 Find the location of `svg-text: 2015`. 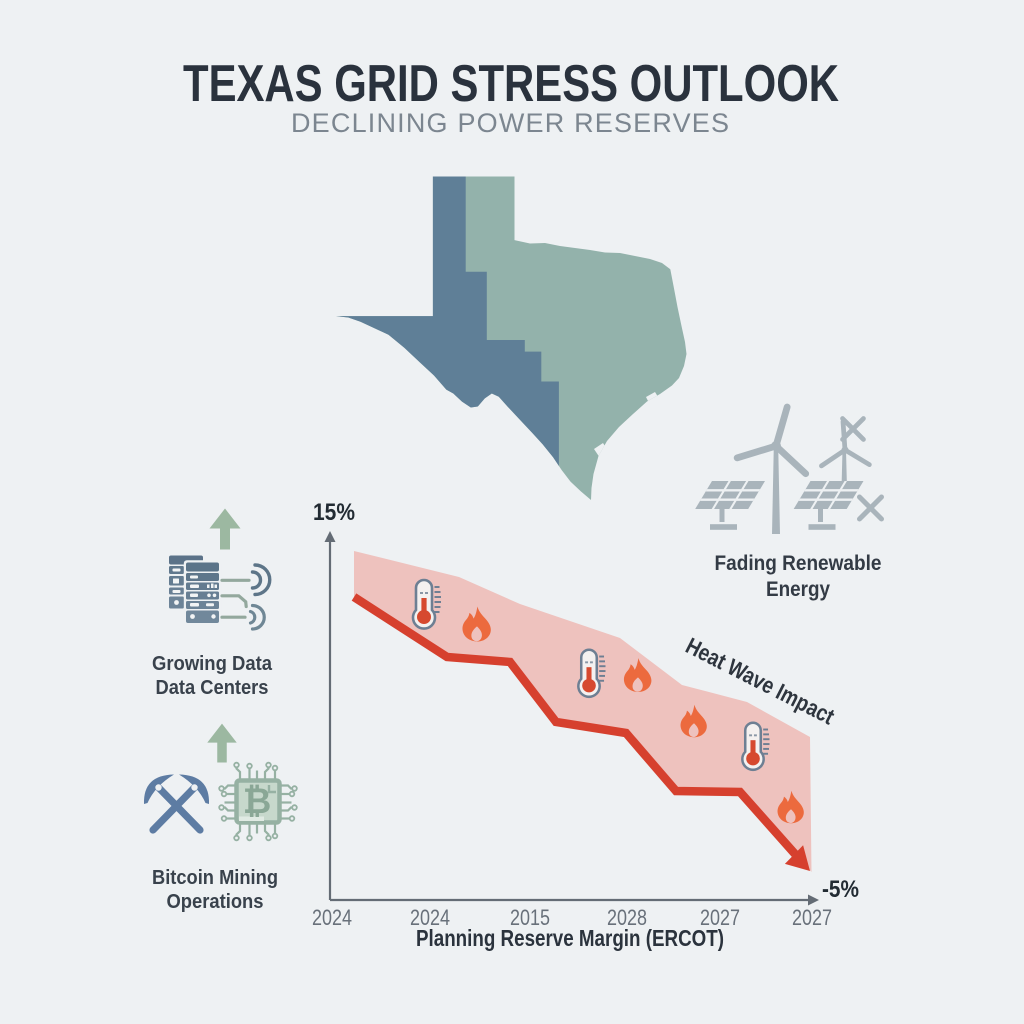

svg-text: 2015 is located at coordinates (530, 917).